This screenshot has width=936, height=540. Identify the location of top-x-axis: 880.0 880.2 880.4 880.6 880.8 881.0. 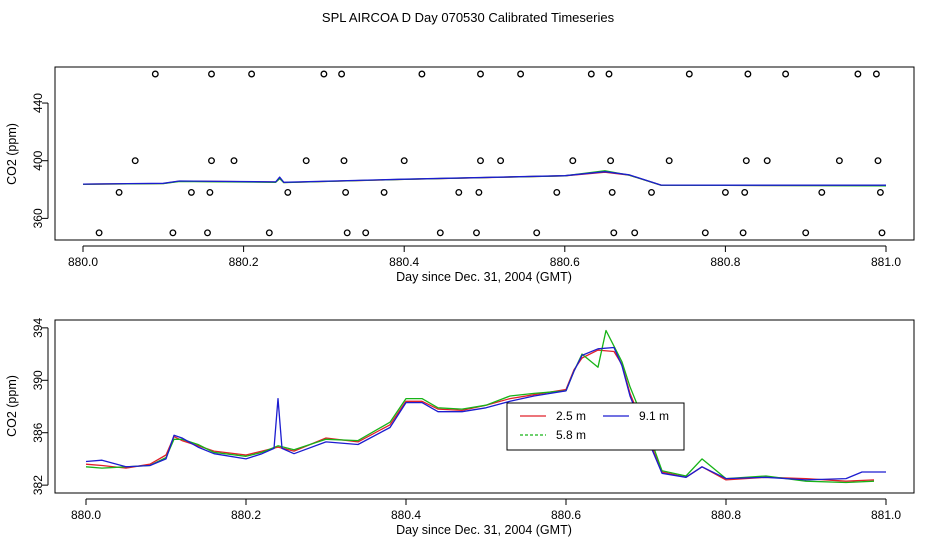
(484, 257).